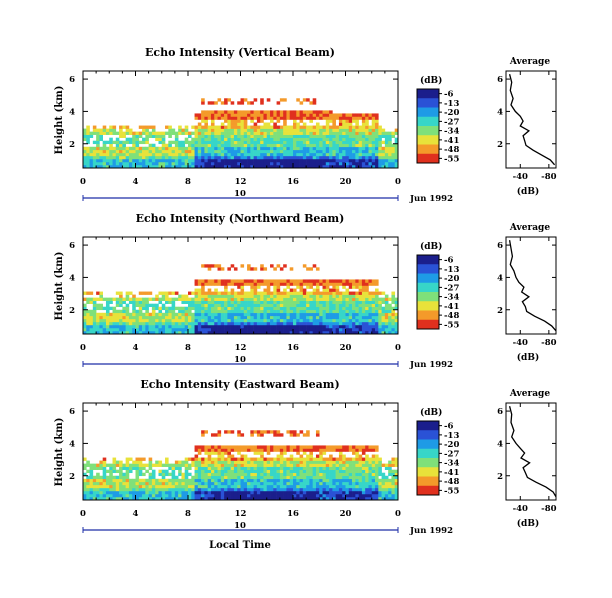  What do you see at coordinates (72, 311) in the screenshot?
I see `y-tick-label: 2` at bounding box center [72, 311].